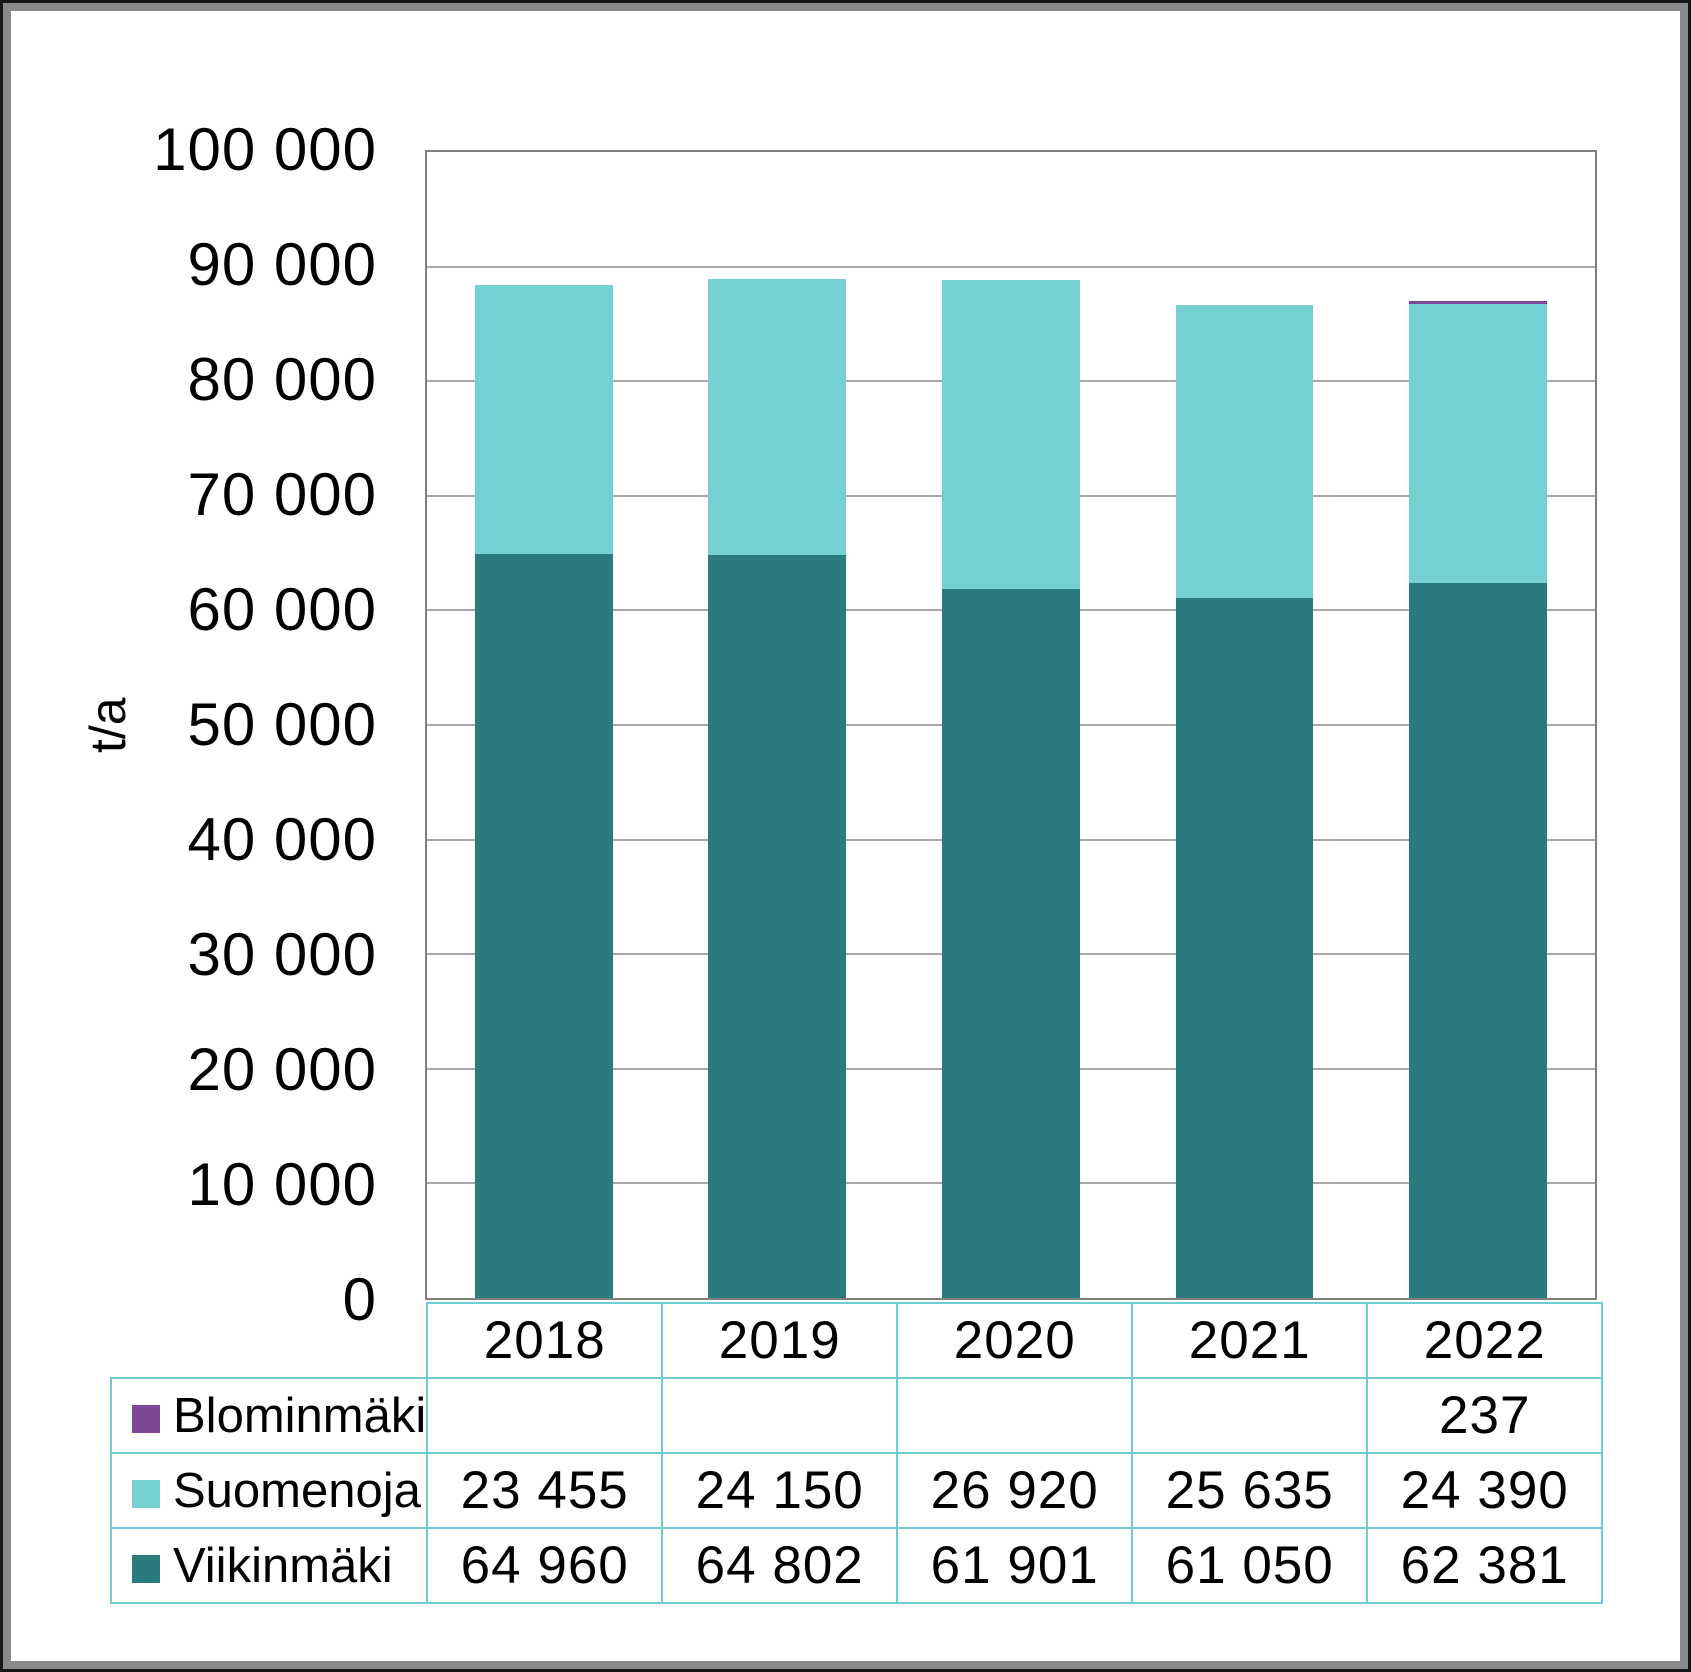  What do you see at coordinates (1485, 1490) in the screenshot?
I see `value-cell: 24 390` at bounding box center [1485, 1490].